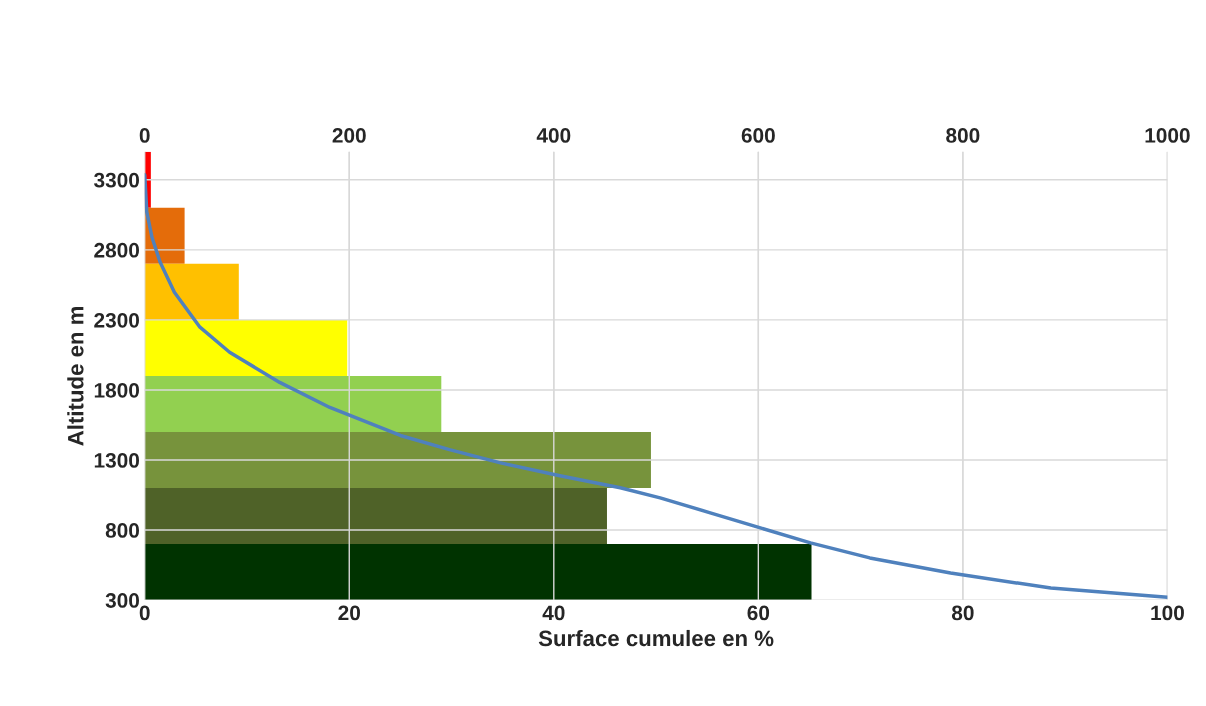 This screenshot has height=706, width=1206. Describe the element at coordinates (122, 530) in the screenshot. I see `y-tick-label: 800` at that location.